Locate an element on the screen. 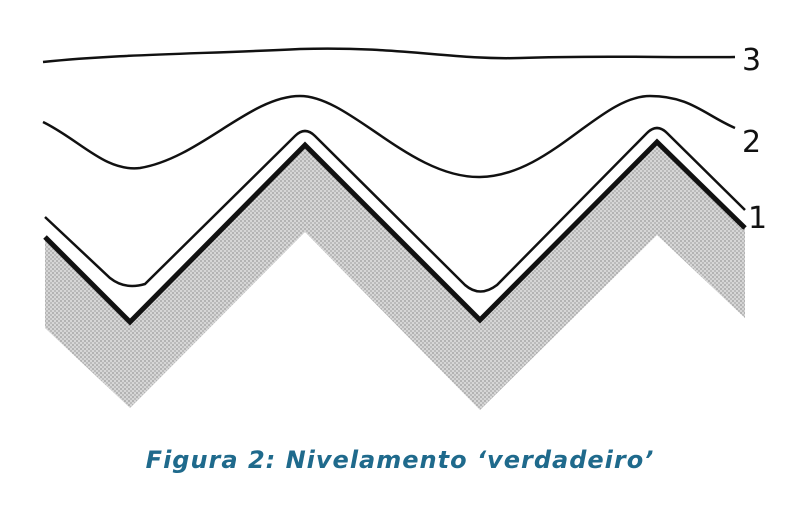 The width and height of the screenshot is (800, 505). figure-caption: Figura 2: Nivelamento ‘verdadeiro’ is located at coordinates (400, 460).